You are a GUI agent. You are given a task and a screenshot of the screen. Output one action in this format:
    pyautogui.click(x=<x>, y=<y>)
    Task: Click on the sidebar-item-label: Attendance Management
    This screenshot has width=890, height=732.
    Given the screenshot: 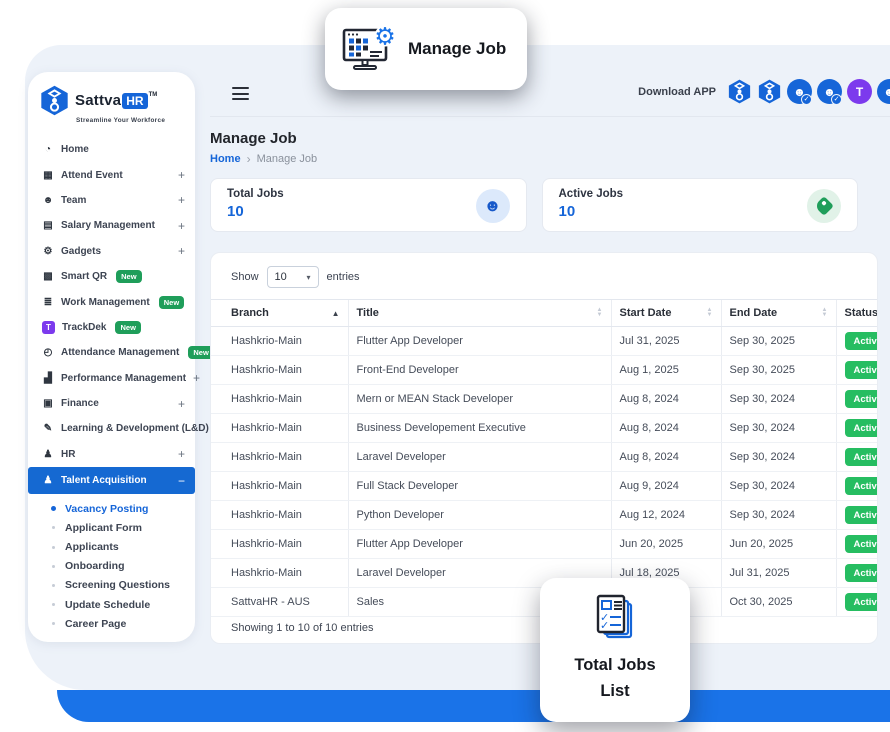 What is the action you would take?
    pyautogui.click(x=120, y=353)
    